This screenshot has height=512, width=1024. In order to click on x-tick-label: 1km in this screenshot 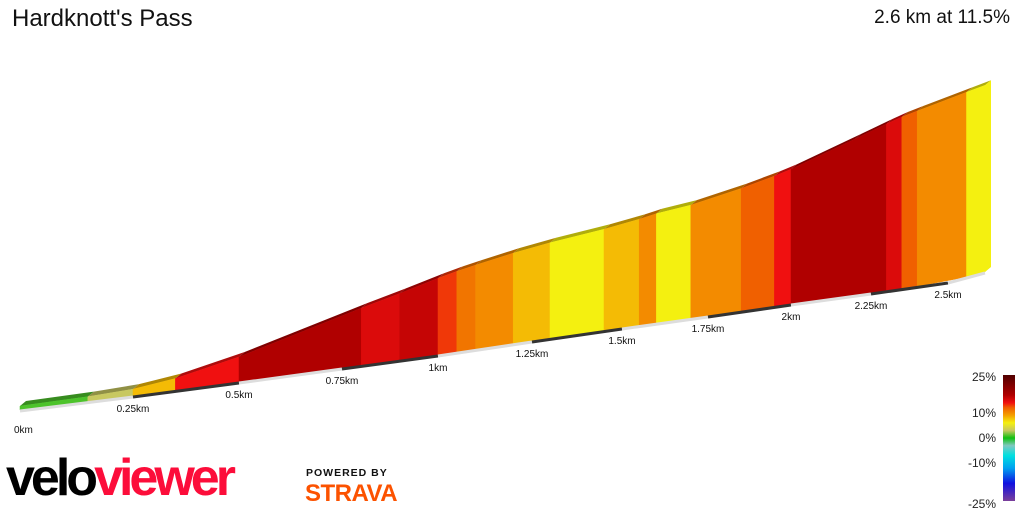, I will do `click(438, 368)`.